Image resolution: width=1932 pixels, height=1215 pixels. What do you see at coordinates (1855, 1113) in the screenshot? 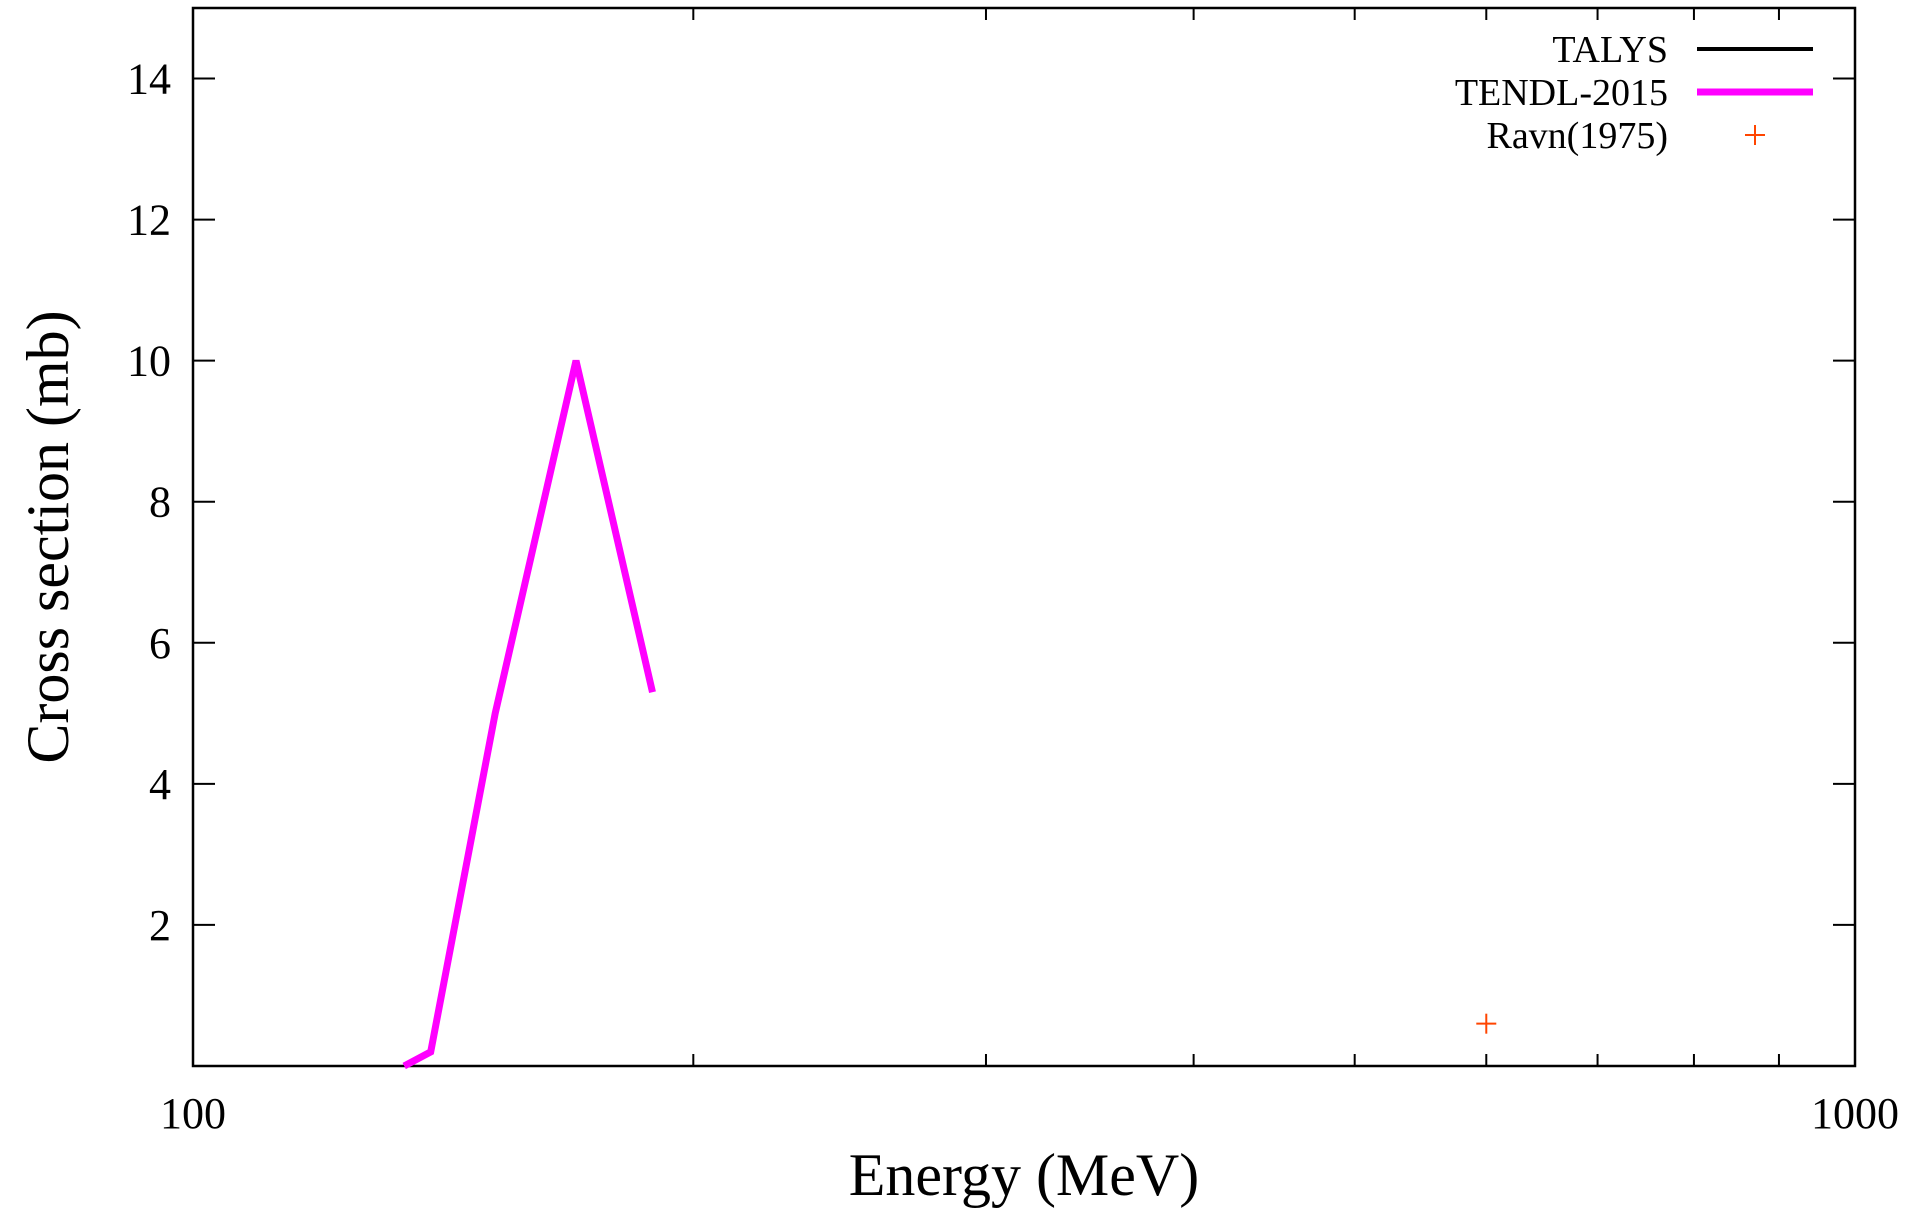
I see `x-tick-label: 1000` at bounding box center [1855, 1113].